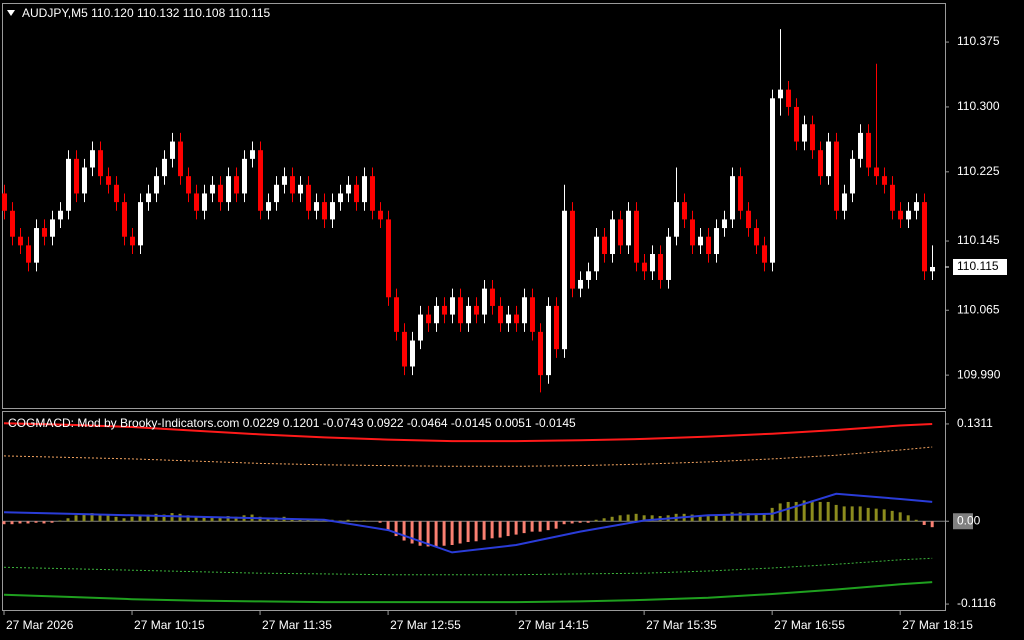 This screenshot has width=1024, height=640. I want to click on y-tick-label: 110.145, so click(978, 240).